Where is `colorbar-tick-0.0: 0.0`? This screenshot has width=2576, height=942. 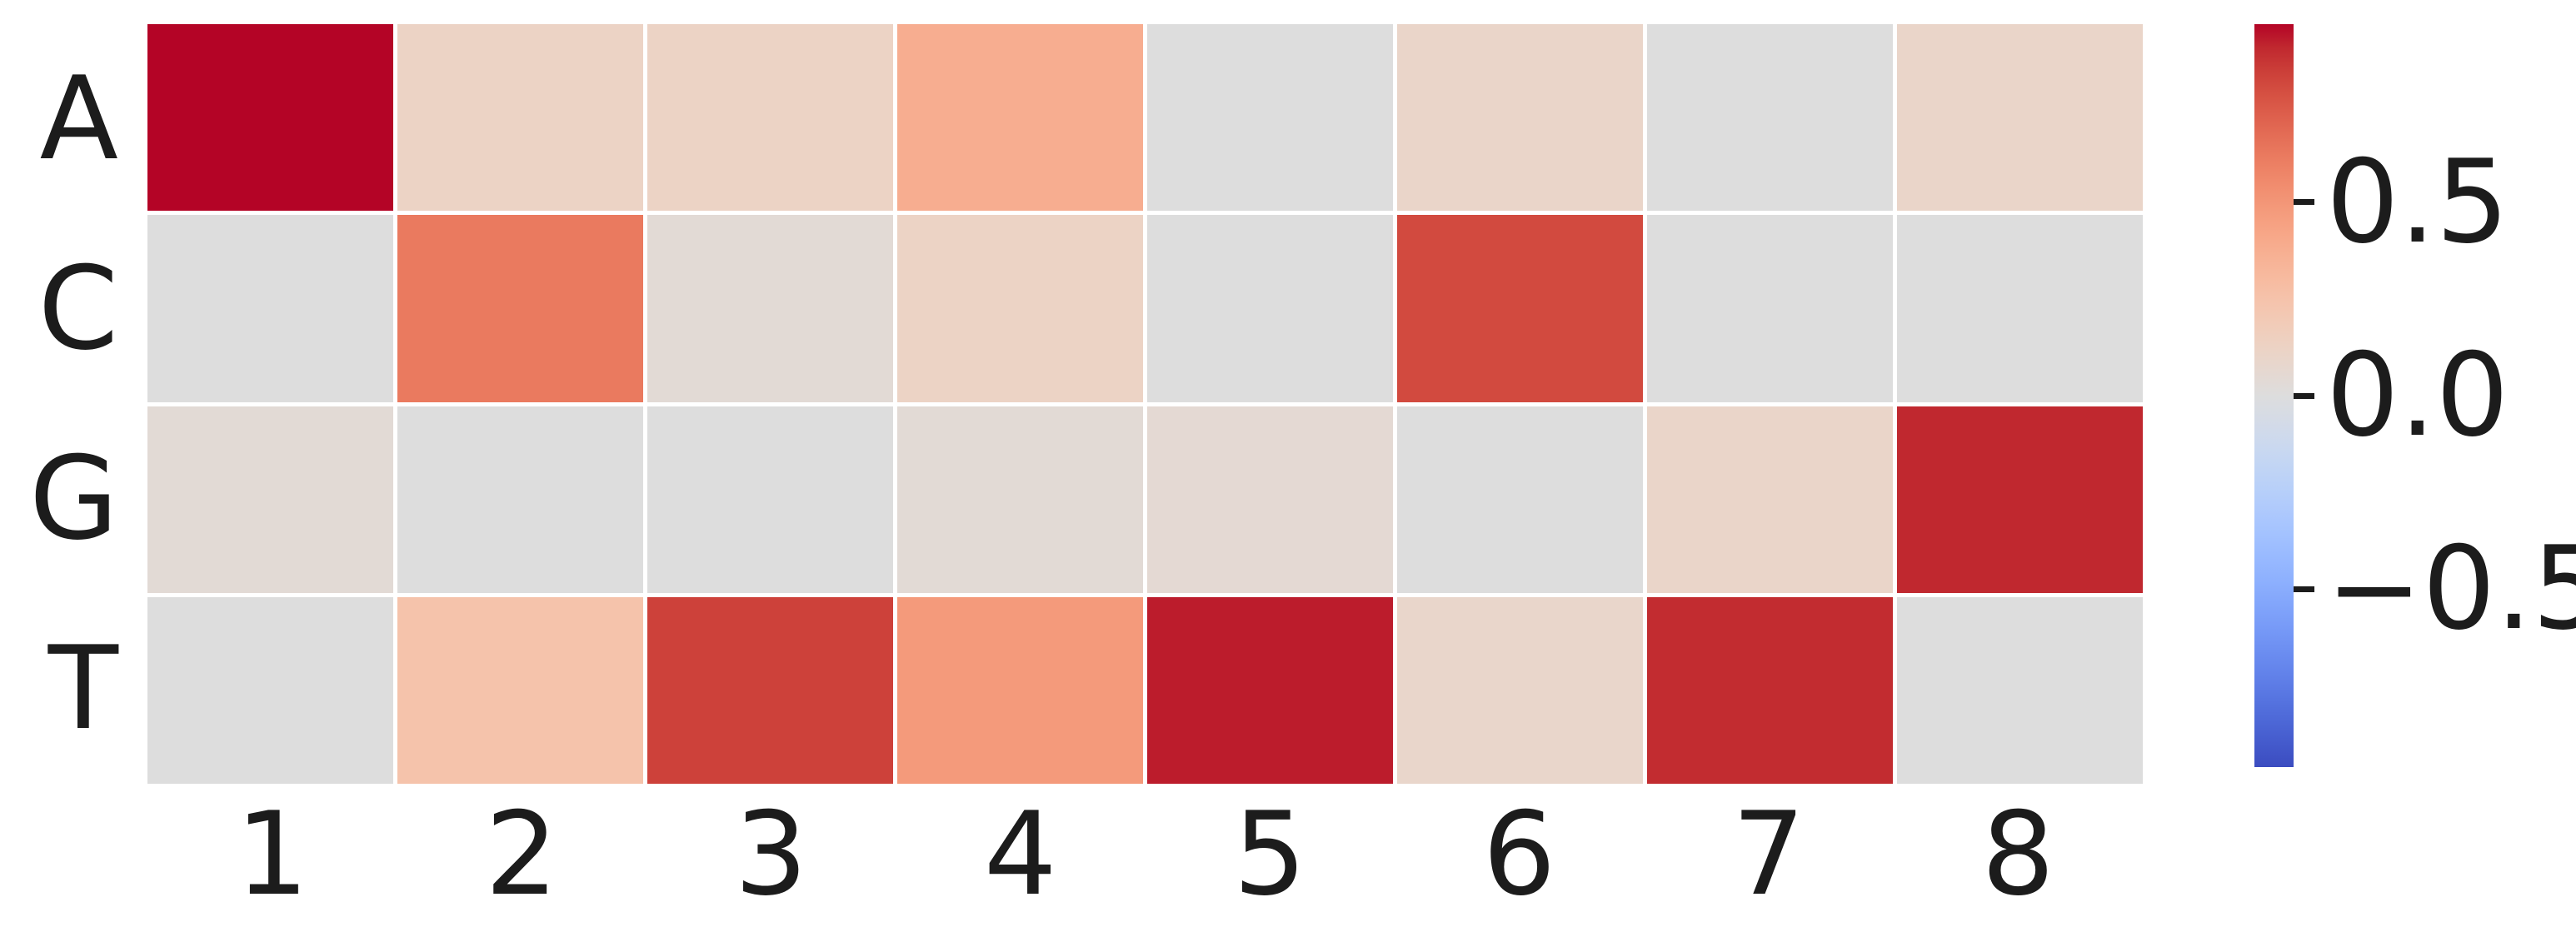 colorbar-tick-0.0: 0.0 is located at coordinates (2401, 395).